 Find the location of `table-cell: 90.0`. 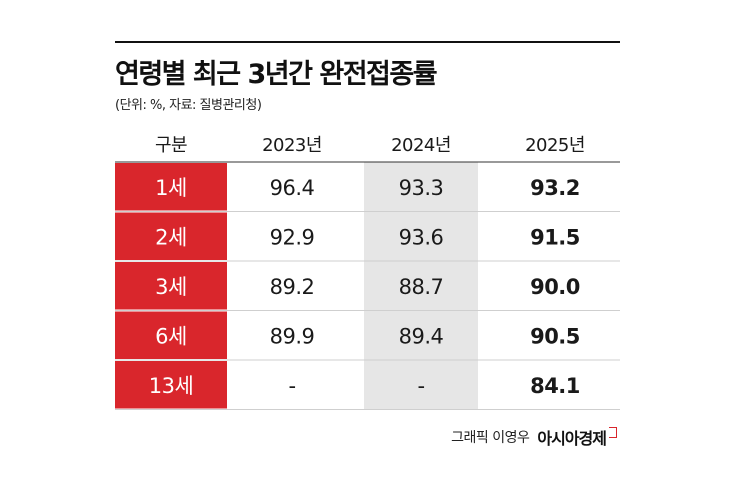

table-cell: 90.0 is located at coordinates (555, 287).